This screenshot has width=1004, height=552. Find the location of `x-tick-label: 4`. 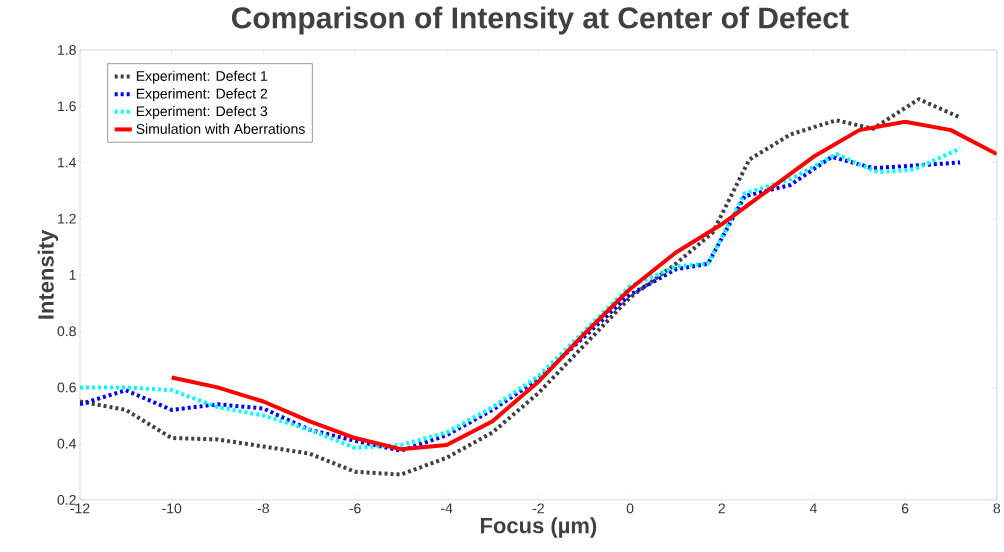

x-tick-label: 4 is located at coordinates (813, 508).